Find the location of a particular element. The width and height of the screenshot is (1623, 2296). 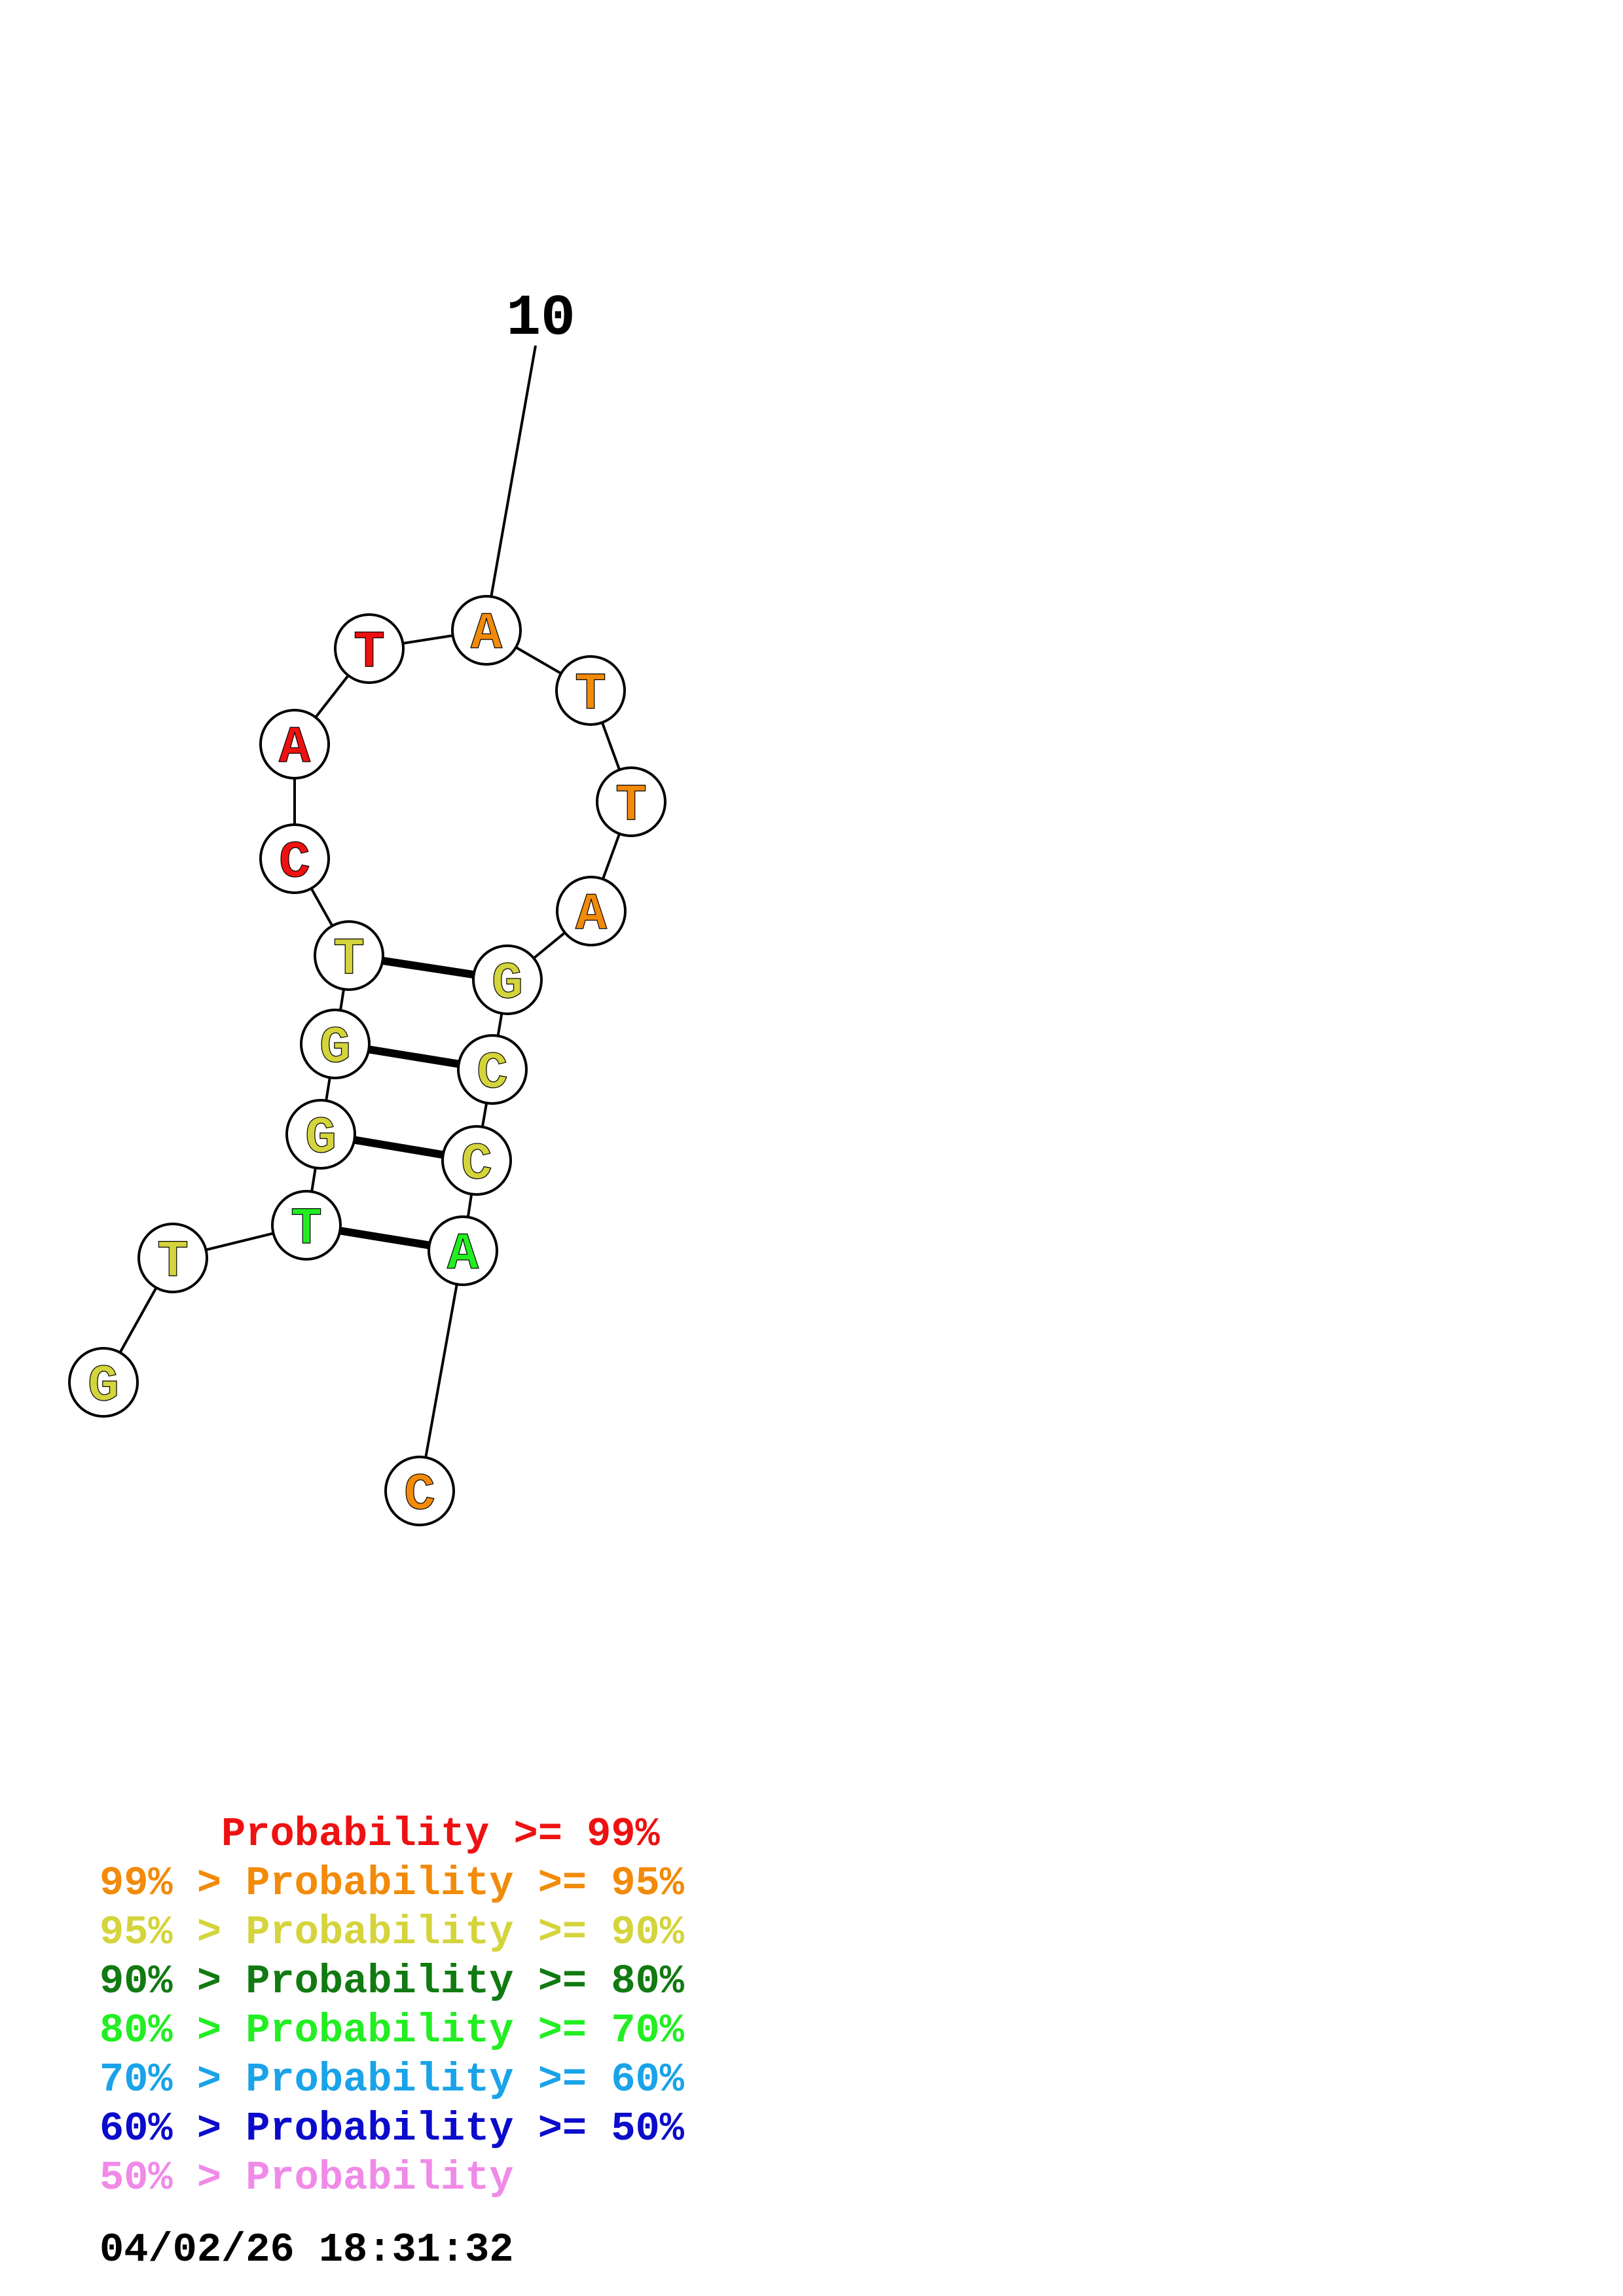

legend-entry-90: 95% > Probability >= 90% is located at coordinates (392, 1933).